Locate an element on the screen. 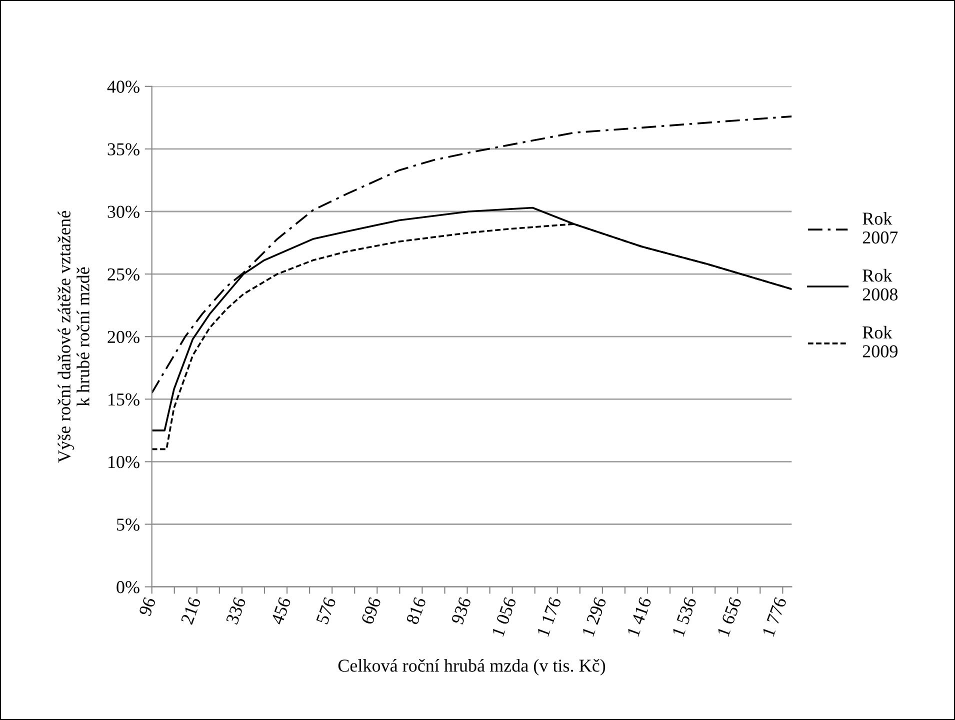 Image resolution: width=955 pixels, height=720 pixels. x-tick-label: 1 296 is located at coordinates (594, 616).